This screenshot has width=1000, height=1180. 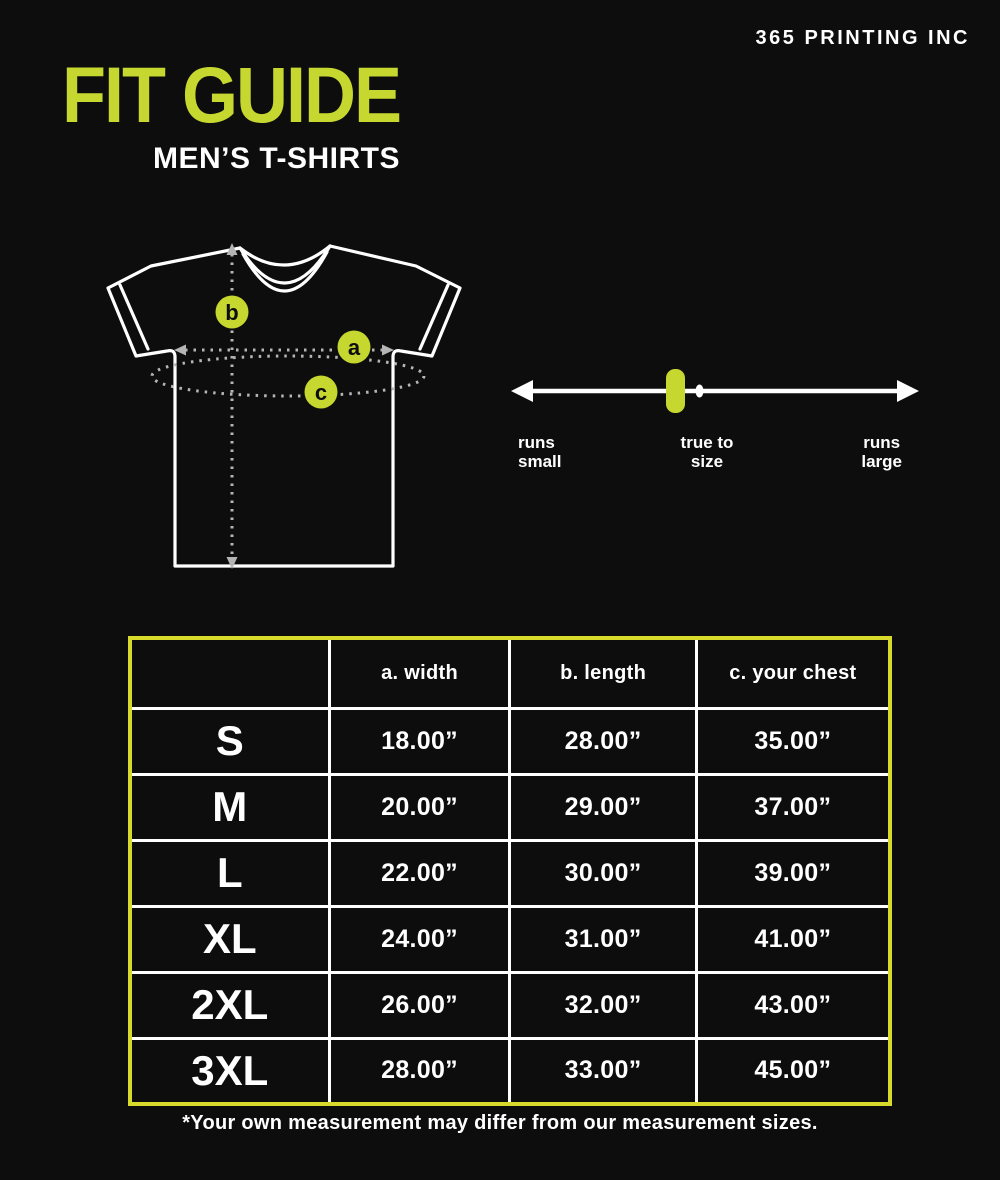 What do you see at coordinates (881, 462) in the screenshot?
I see `runs-large-line2: large` at bounding box center [881, 462].